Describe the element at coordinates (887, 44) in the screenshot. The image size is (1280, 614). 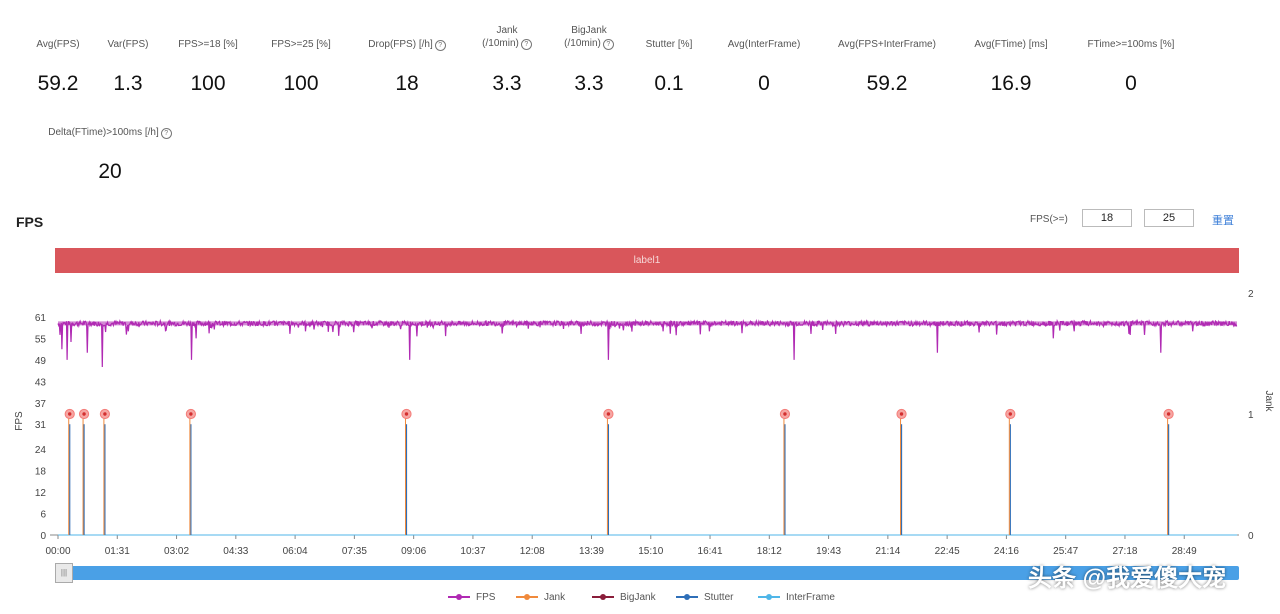
I see `stat-label: Avg(FPS+InterFrame)` at that location.